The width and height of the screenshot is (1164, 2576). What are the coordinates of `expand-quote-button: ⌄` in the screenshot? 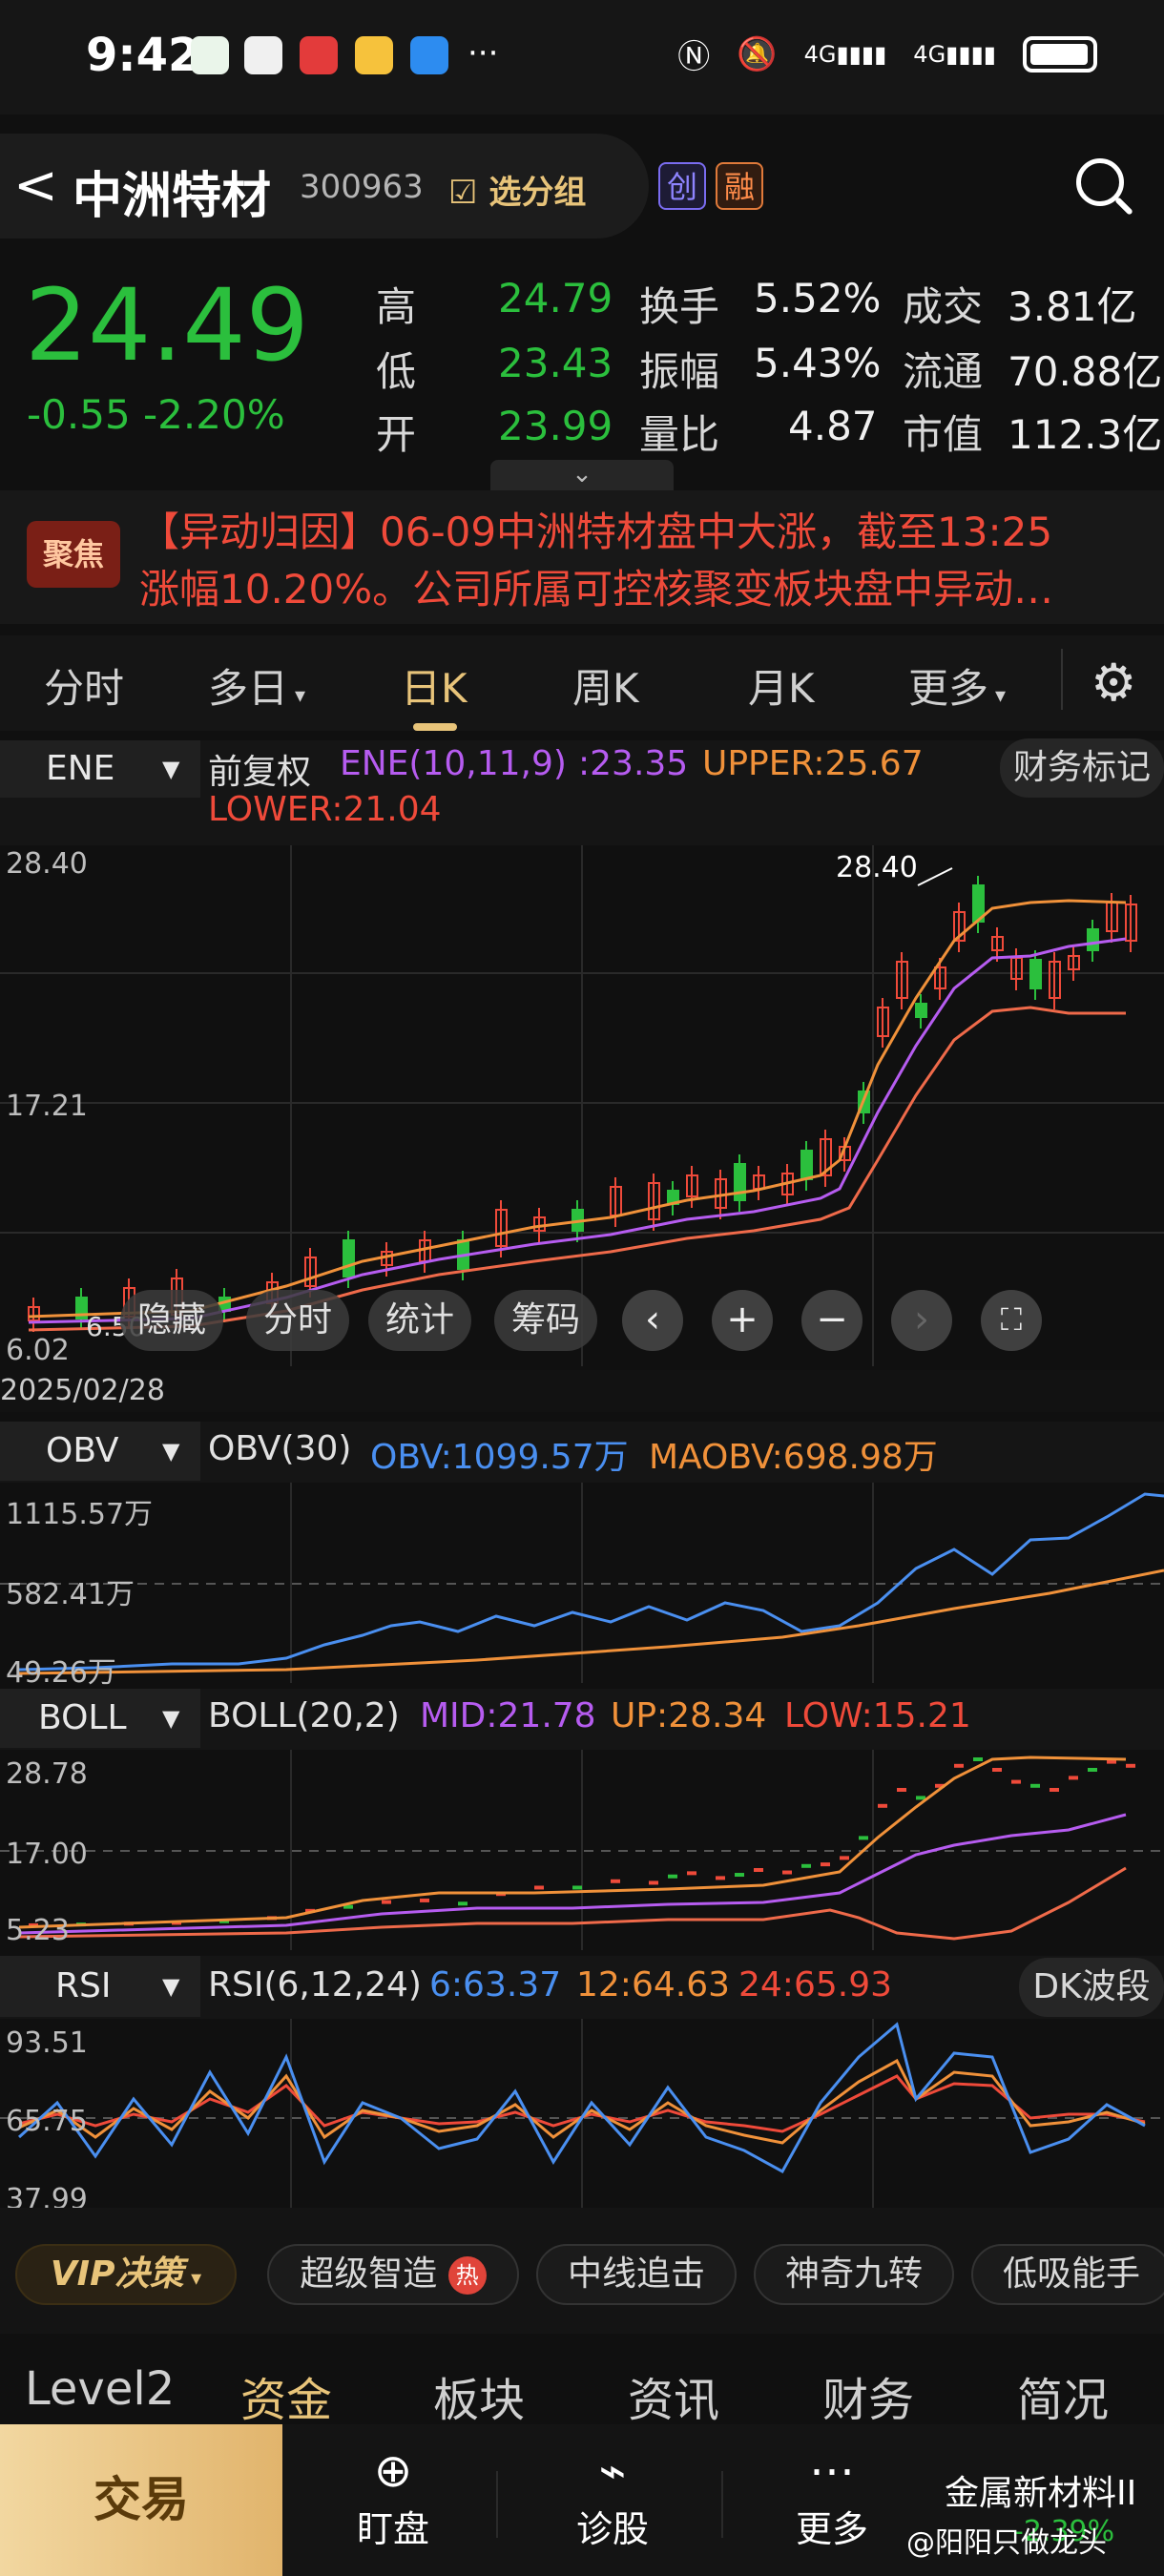 It's located at (582, 475).